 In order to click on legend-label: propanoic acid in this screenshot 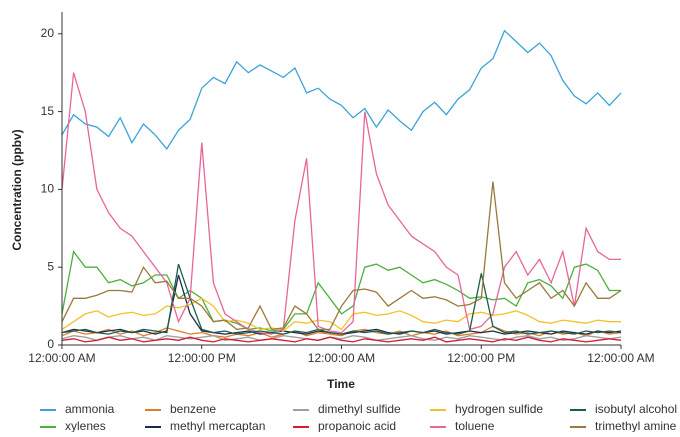, I will do `click(357, 425)`.